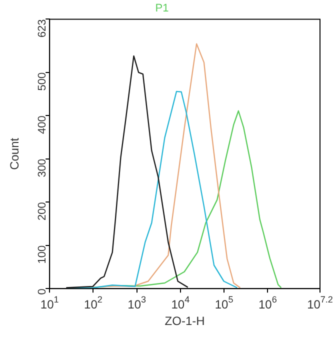  Describe the element at coordinates (42, 168) in the screenshot. I see `y-tick-label: 300` at that location.